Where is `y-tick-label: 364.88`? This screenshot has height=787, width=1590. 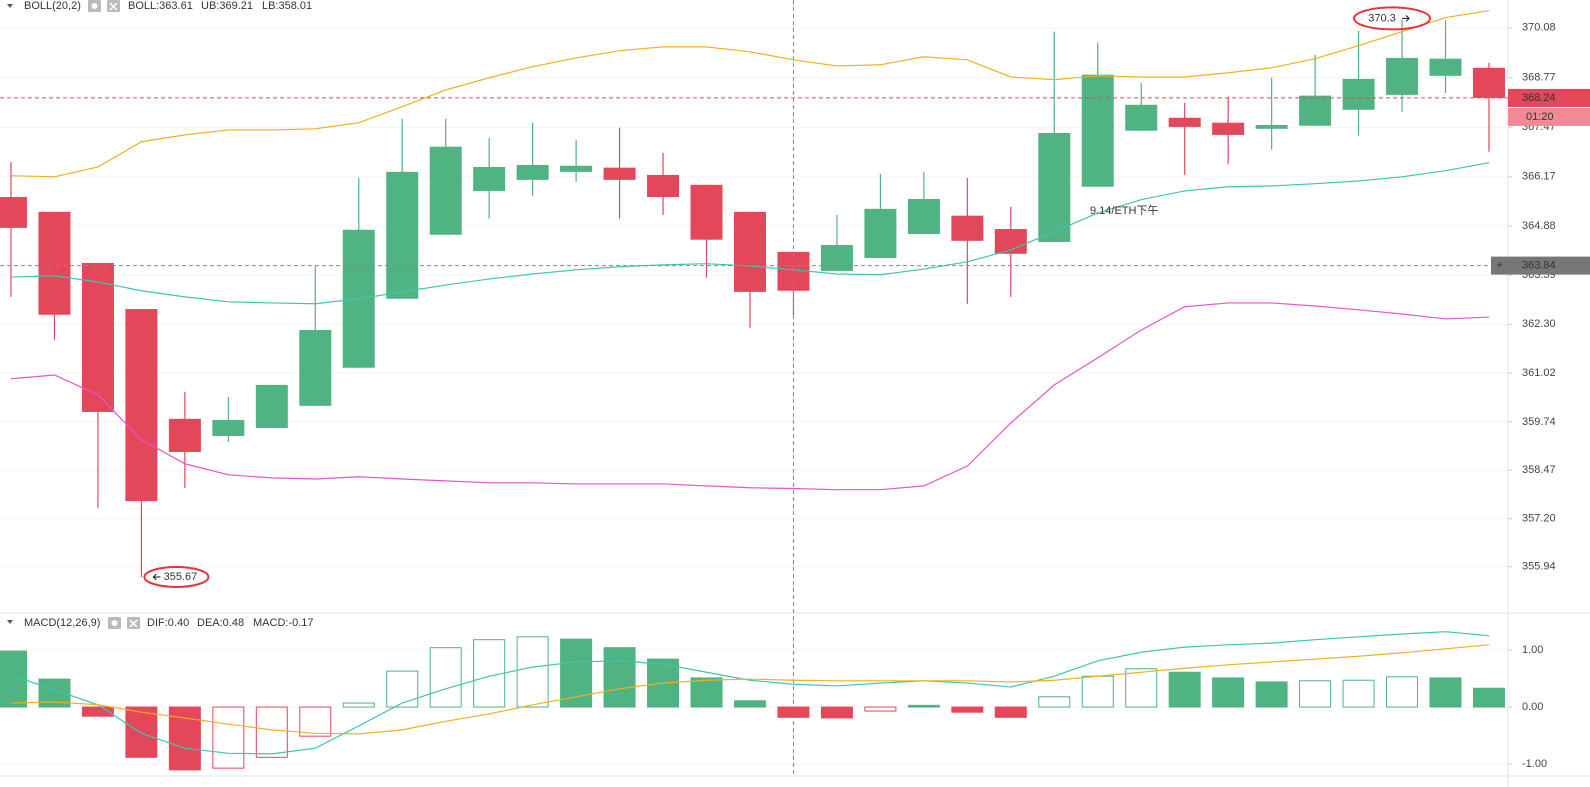
y-tick-label: 364.88 is located at coordinates (1539, 226).